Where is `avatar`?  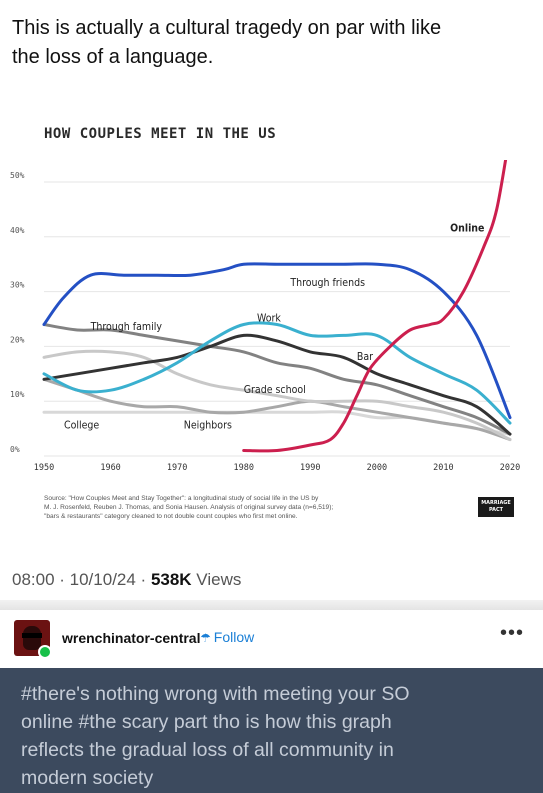
avatar is located at coordinates (32, 638).